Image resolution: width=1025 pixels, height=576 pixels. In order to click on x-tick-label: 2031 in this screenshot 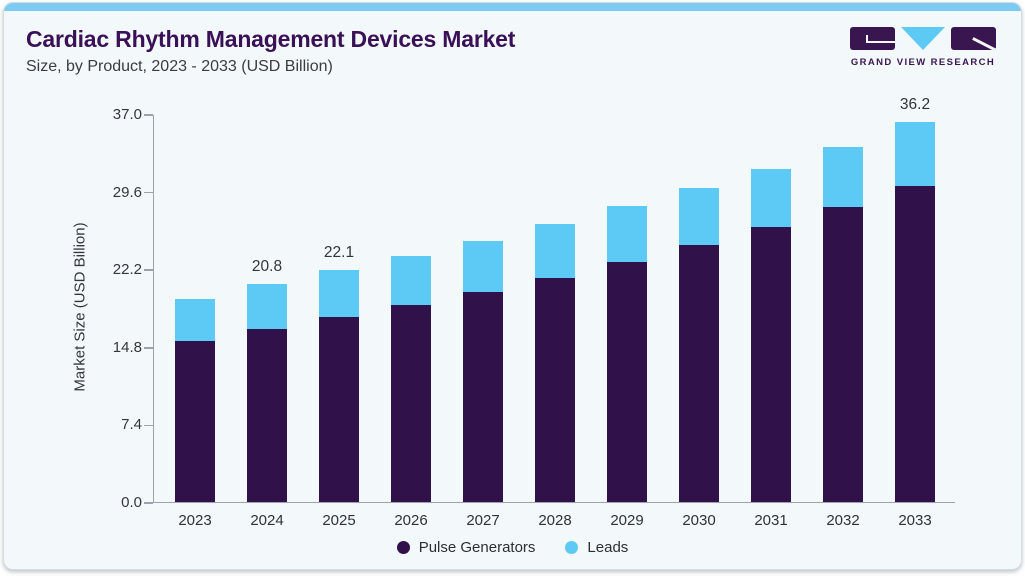, I will do `click(771, 520)`.